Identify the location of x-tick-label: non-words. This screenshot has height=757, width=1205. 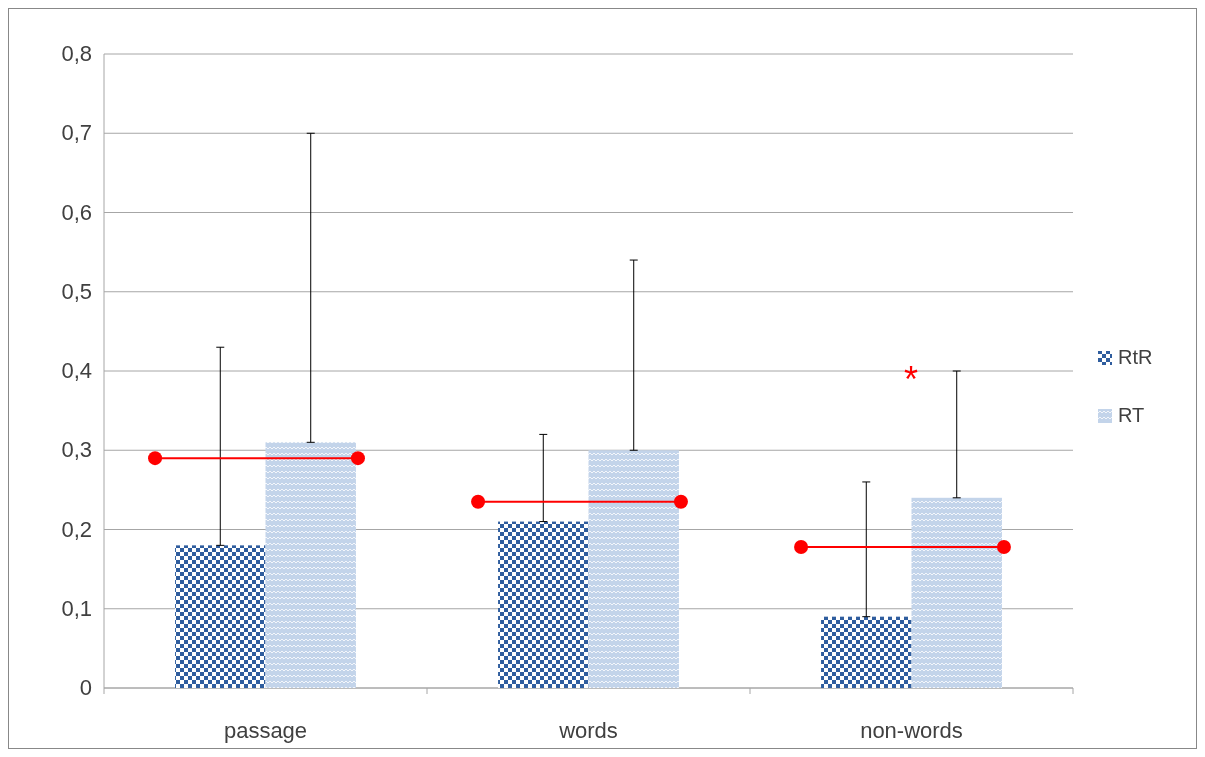
(911, 730).